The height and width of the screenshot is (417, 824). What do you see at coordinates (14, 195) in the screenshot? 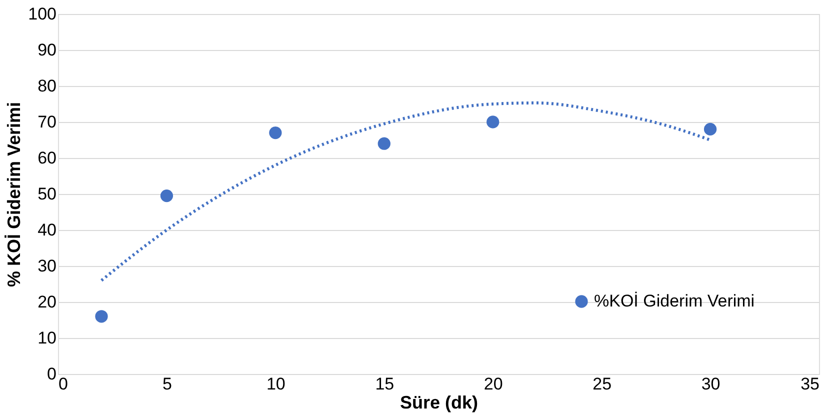
I see `y-axis-title: % KOİ Giderim Verimi` at bounding box center [14, 195].